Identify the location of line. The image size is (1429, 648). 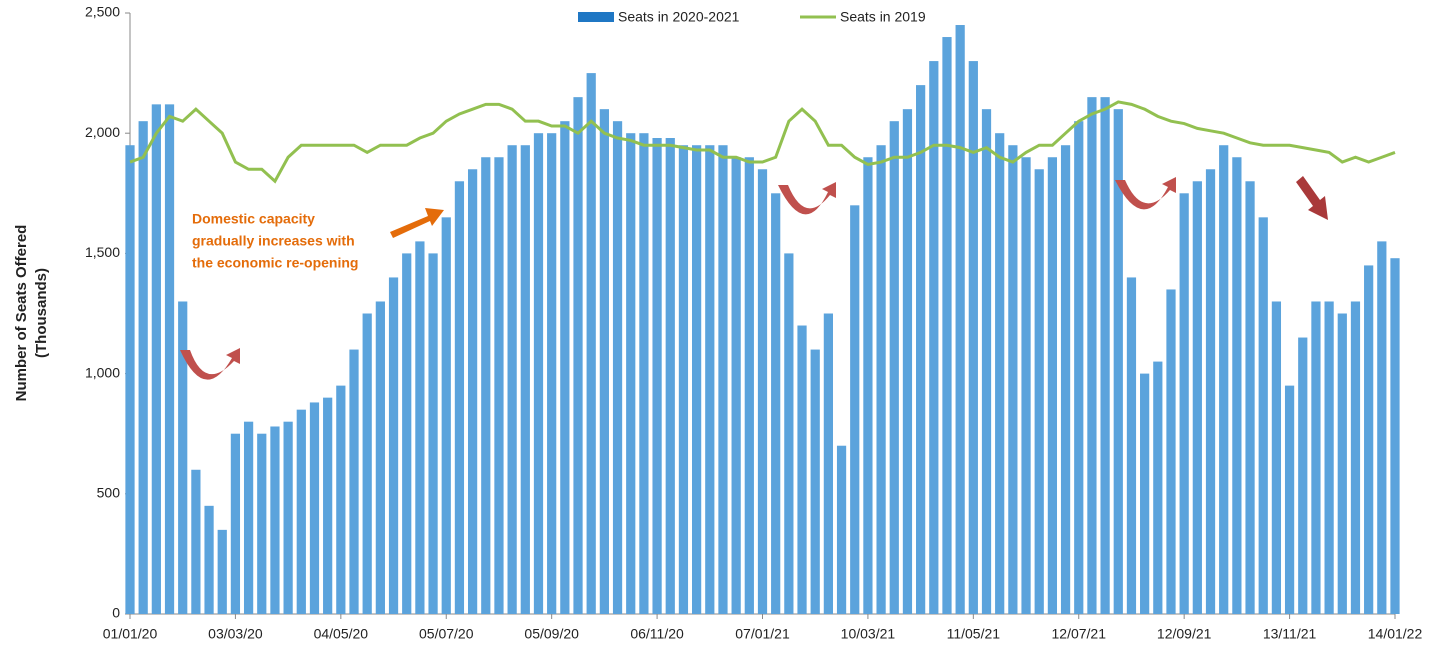
(762, 142).